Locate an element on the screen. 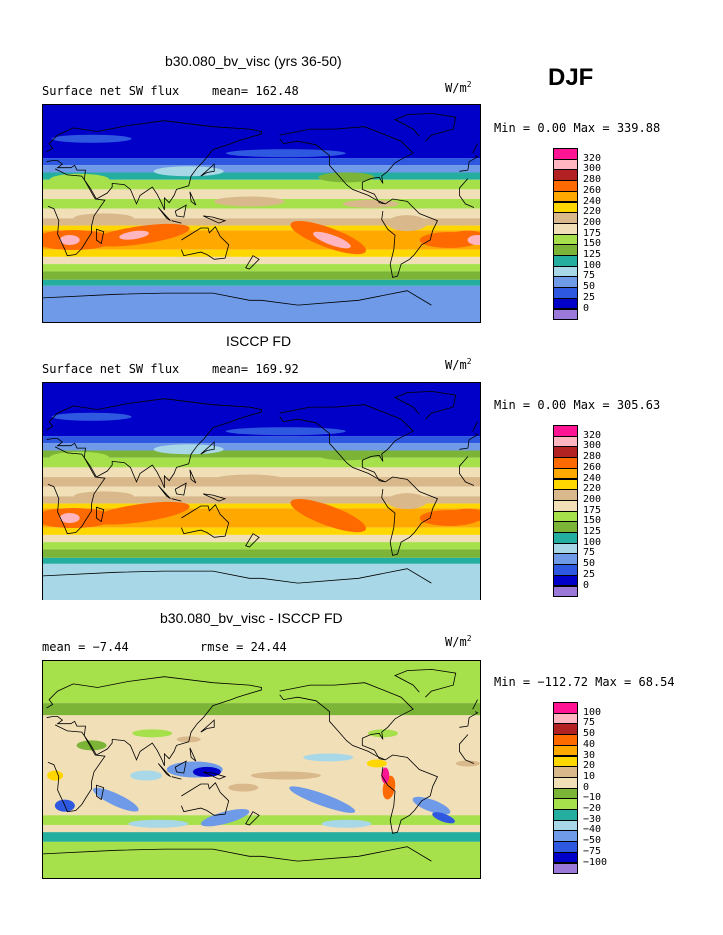 This screenshot has width=723, height=935. colorbar-label: 75 is located at coordinates (589, 553).